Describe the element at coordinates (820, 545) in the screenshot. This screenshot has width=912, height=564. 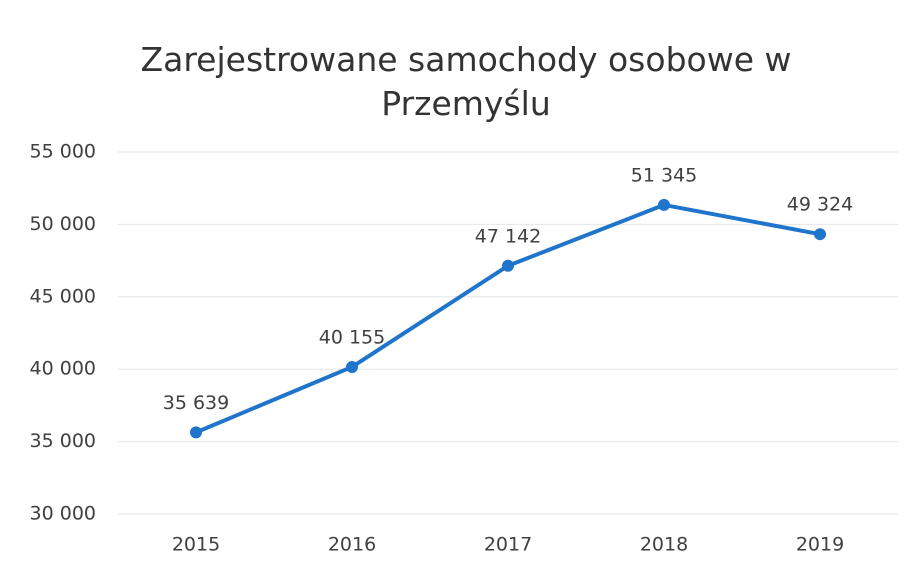
I see `x-tick-label: 2019` at that location.